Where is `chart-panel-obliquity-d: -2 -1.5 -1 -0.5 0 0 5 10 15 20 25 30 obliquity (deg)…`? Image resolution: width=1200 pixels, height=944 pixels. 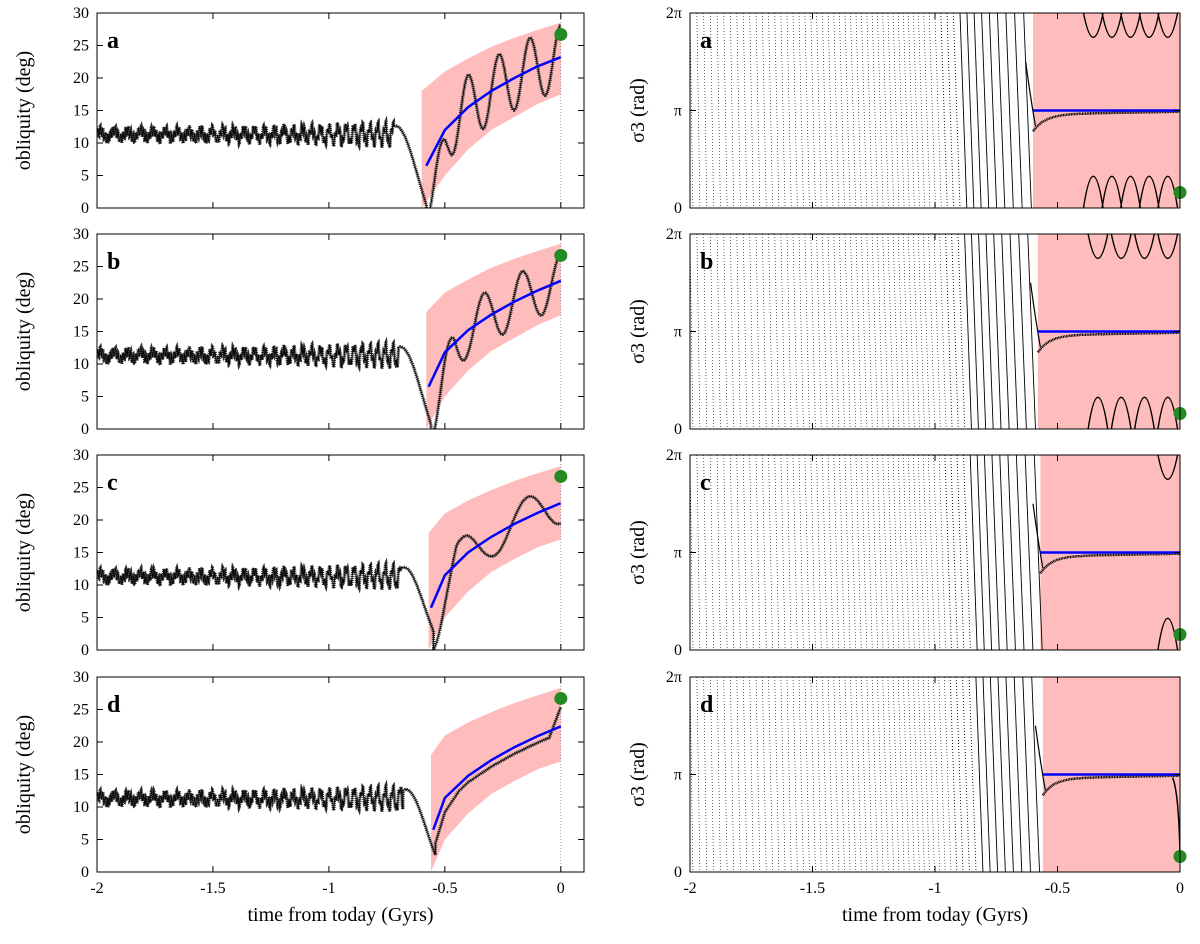
chart-panel-obliquity-d: -2 -1.5 -1 -0.5 0 0 5 10 15 20 25 30 obliquity (deg)… is located at coordinates (299, 797).